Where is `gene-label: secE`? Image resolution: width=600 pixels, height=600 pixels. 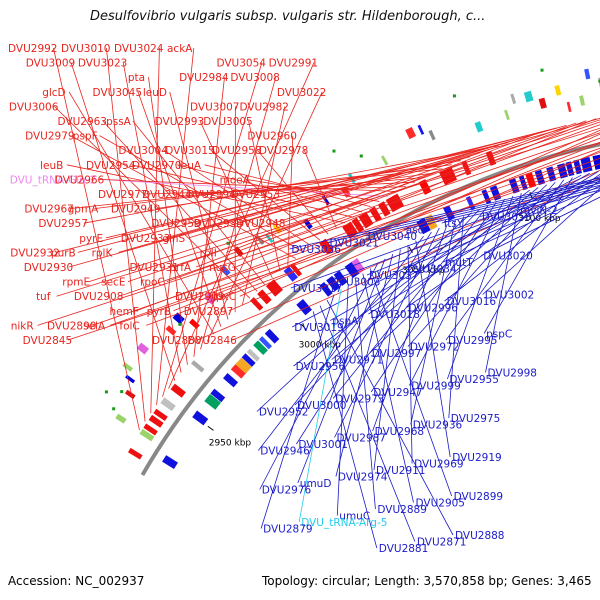 gene-label: secE is located at coordinates (113, 283).